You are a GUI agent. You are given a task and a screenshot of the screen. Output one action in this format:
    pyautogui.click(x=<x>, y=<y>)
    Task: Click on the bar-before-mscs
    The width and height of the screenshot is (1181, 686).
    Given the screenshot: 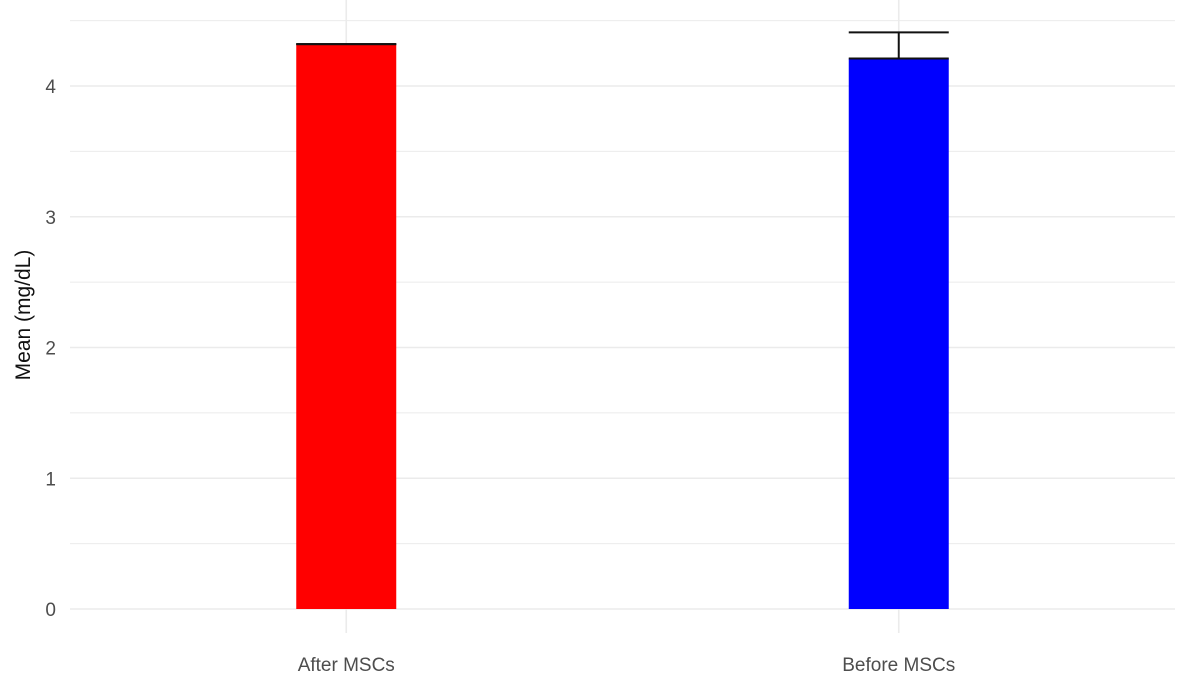 What is the action you would take?
    pyautogui.click(x=898, y=334)
    